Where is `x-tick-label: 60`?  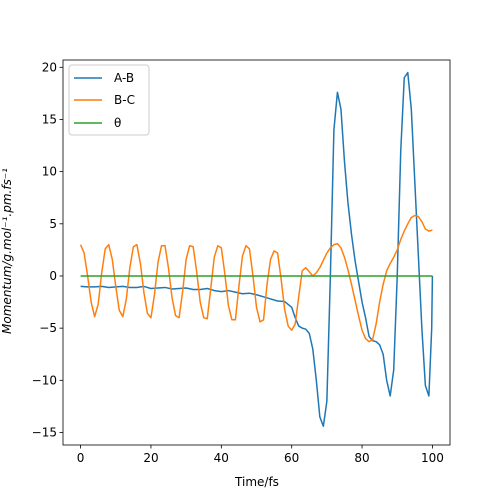
x-tick-label: 60 is located at coordinates (291, 458).